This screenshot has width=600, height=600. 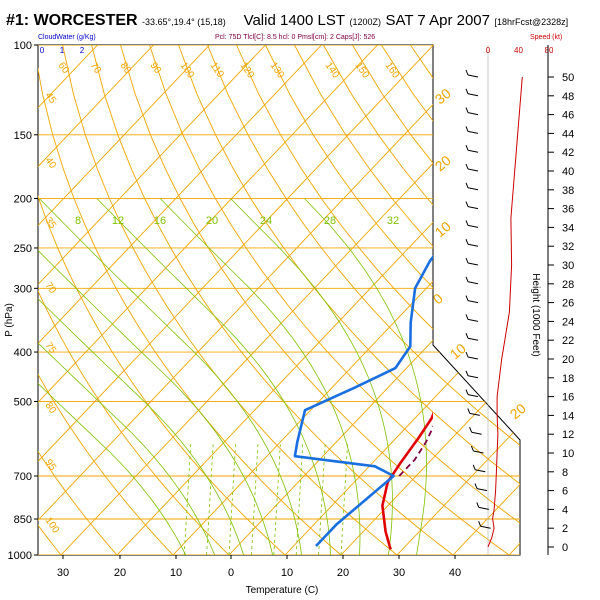 I want to click on height-tick-label: 32, so click(x=568, y=247).